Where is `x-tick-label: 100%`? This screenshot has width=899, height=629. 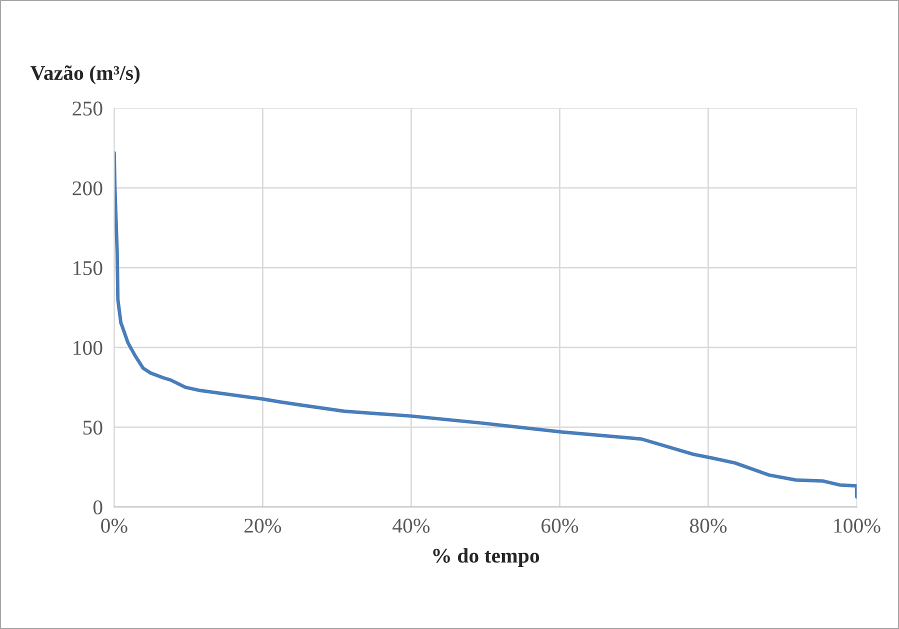 x-tick-label: 100% is located at coordinates (857, 525).